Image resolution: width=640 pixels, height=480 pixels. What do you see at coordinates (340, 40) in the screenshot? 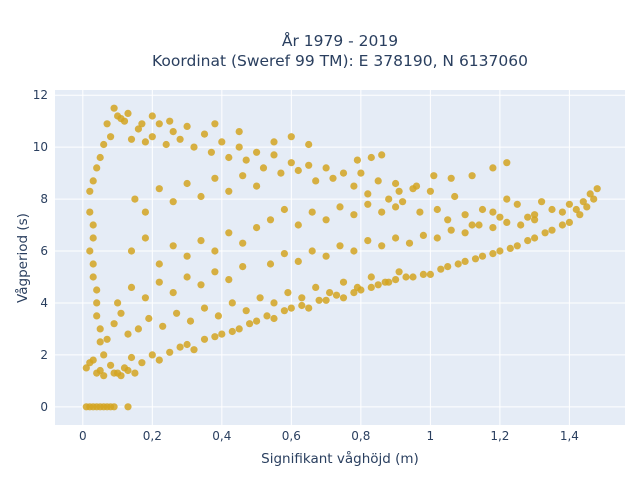
I see `chart-title-line-1: År 1979 - 2019` at bounding box center [340, 40].